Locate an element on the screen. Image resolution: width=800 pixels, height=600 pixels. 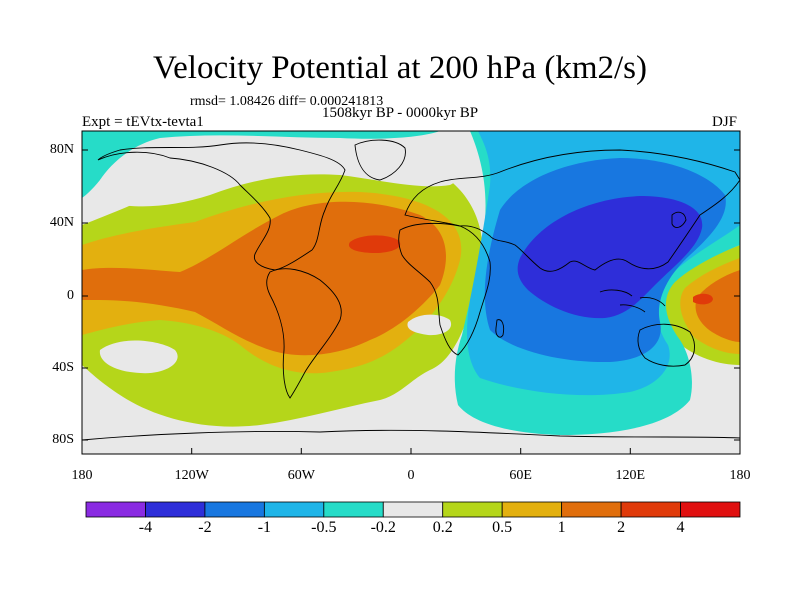
australia-coast is located at coordinates (666, 345).